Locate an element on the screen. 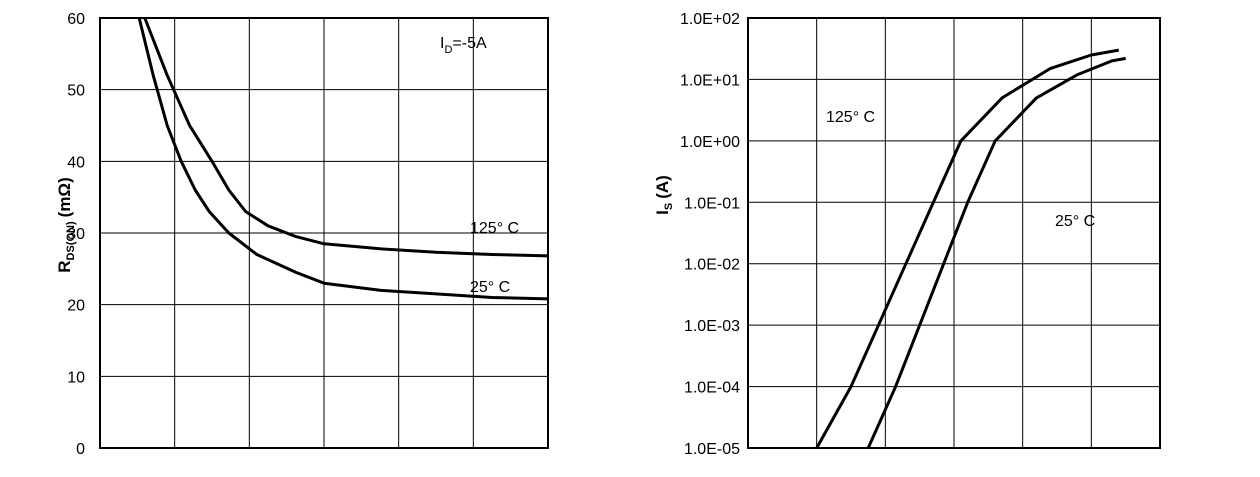 The image size is (1260, 477). left-y-tick-labels: 60 50 40 30 20 10 0 is located at coordinates (76, 234).